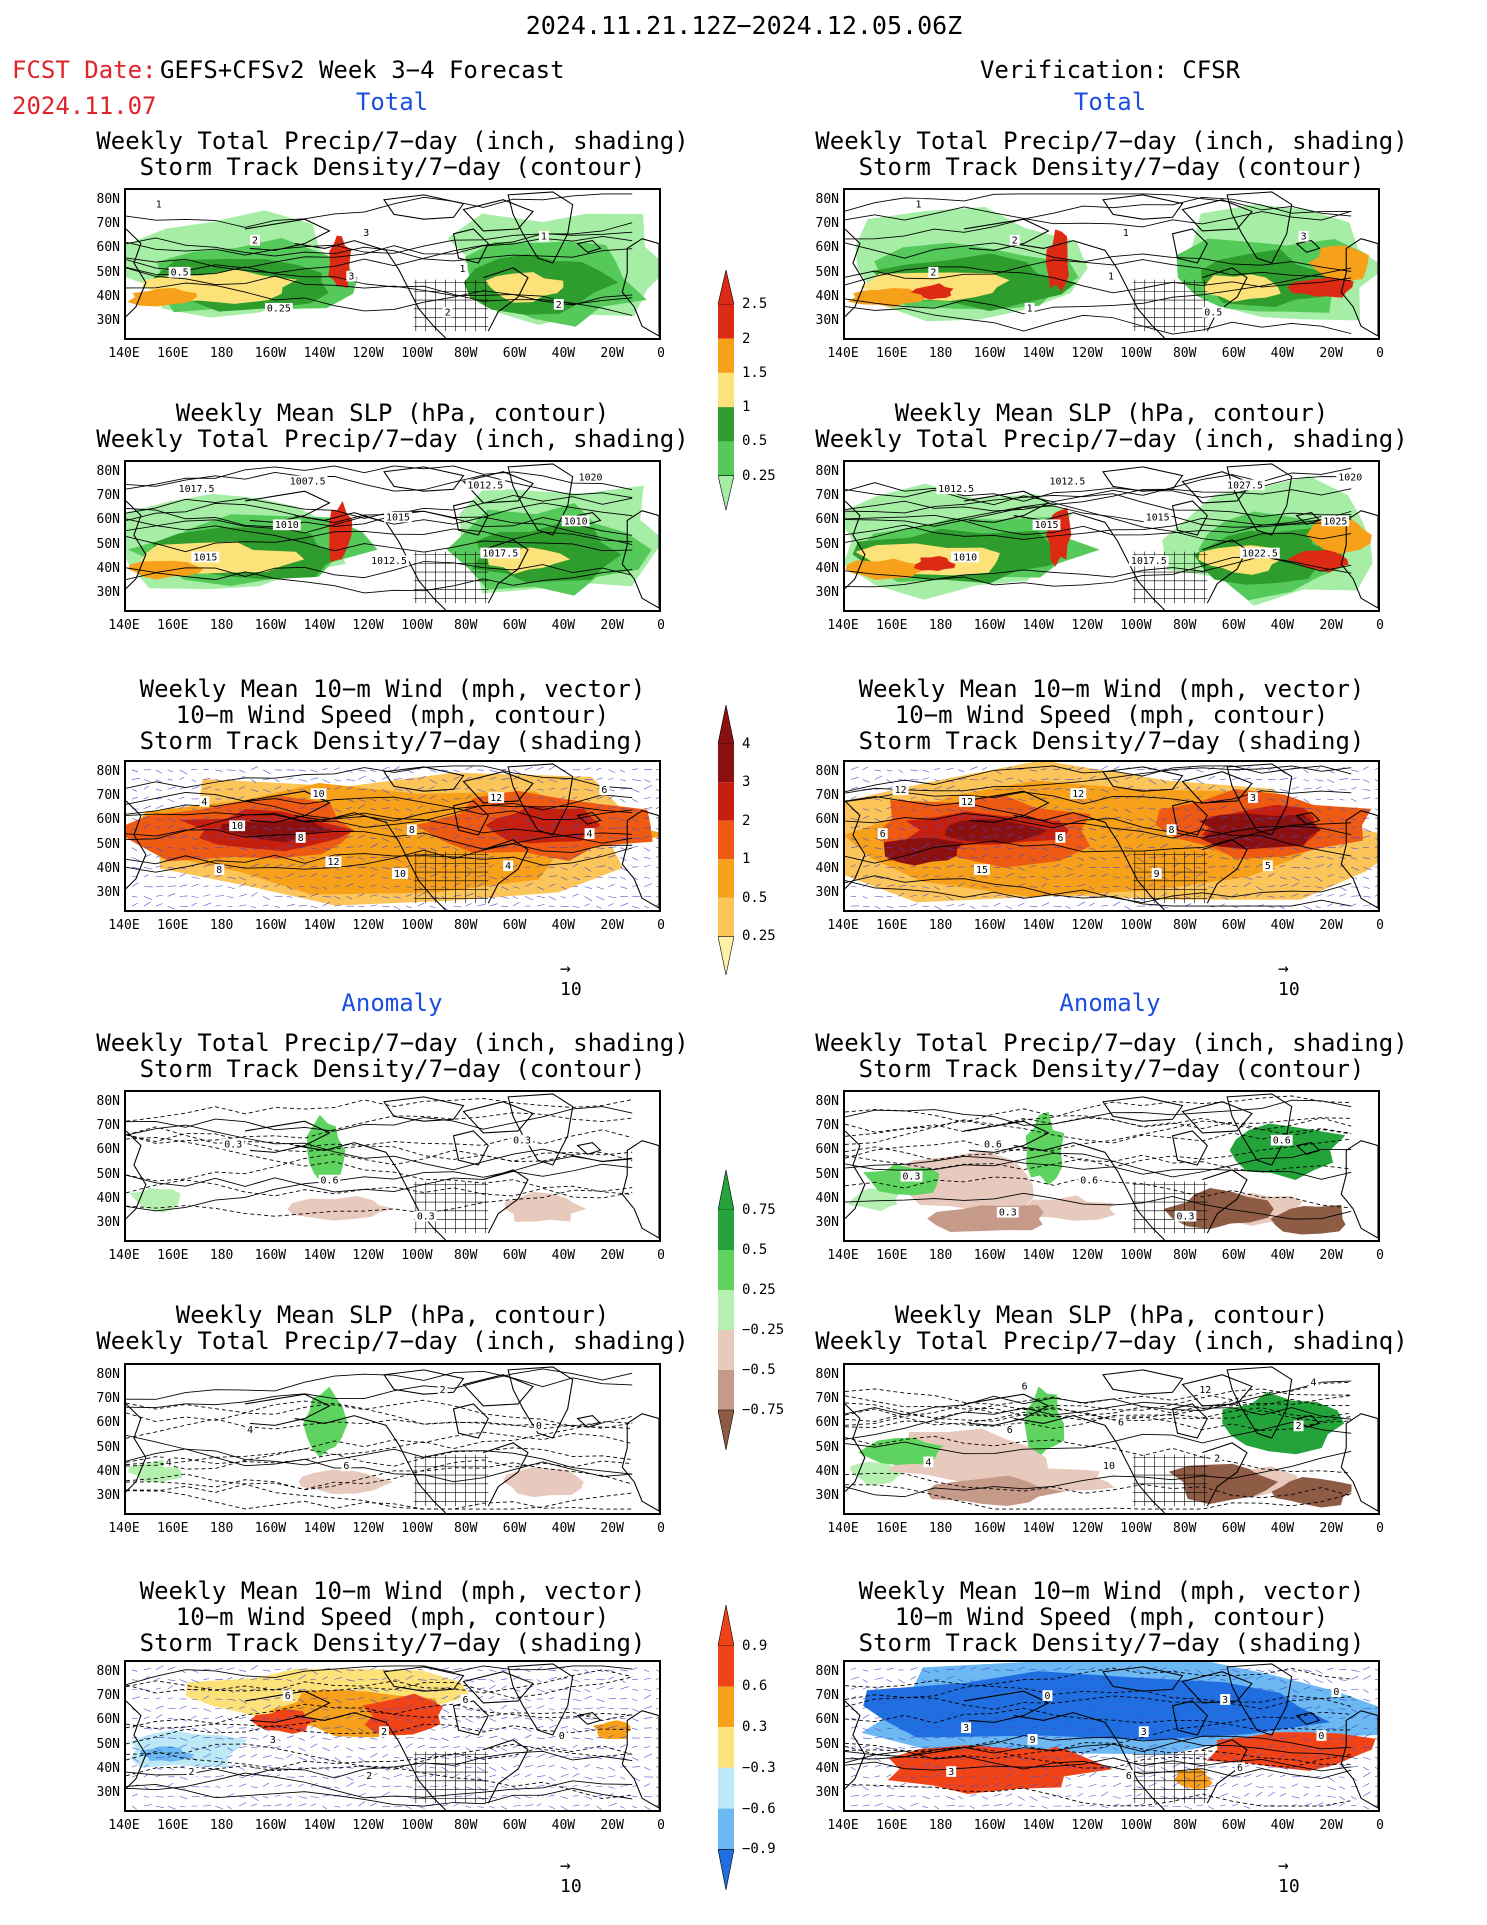 Image resolution: width=1487 pixels, height=1925 pixels. What do you see at coordinates (233, 1145) in the screenshot?
I see `contour-label: 0.3` at bounding box center [233, 1145].